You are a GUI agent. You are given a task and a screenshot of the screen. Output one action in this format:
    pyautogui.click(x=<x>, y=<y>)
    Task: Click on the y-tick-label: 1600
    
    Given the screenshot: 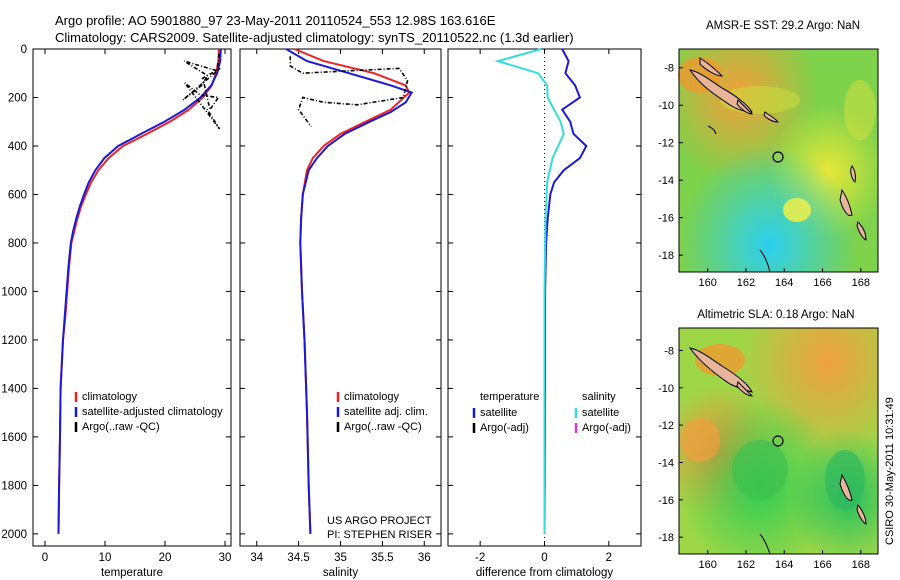 What is the action you would take?
    pyautogui.click(x=14, y=438)
    